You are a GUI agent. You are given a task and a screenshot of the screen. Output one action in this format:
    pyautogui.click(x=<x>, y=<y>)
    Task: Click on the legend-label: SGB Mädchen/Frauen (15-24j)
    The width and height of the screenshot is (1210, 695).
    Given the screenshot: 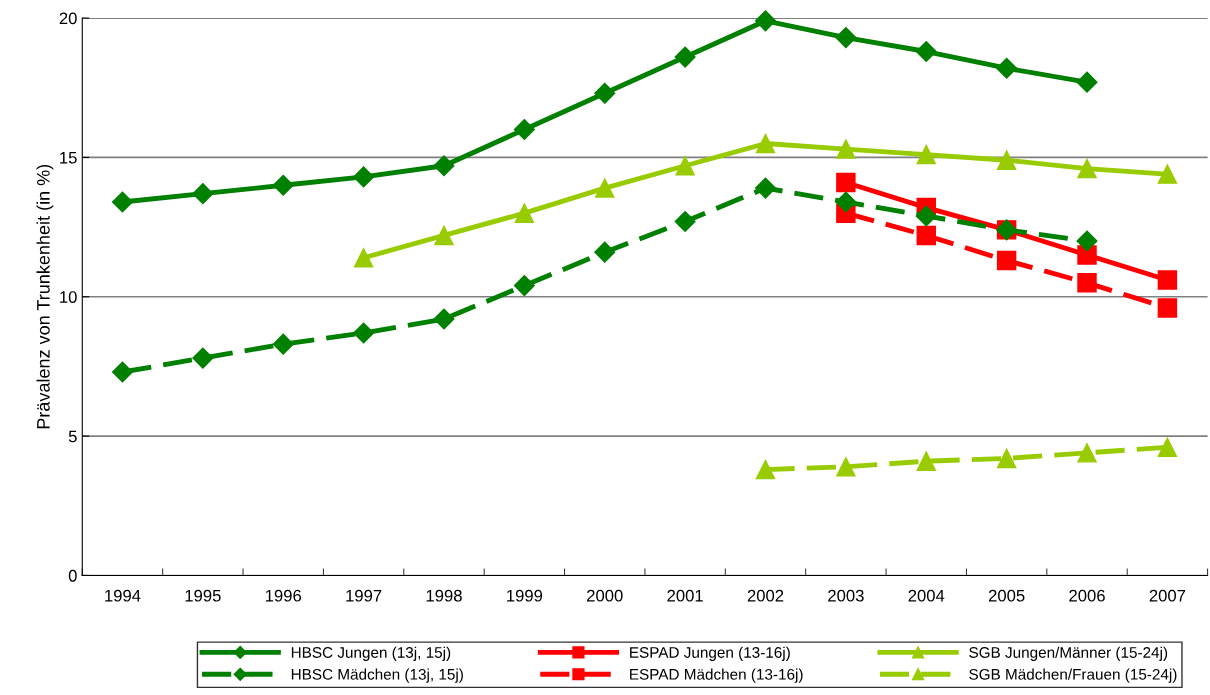 What is the action you would take?
    pyautogui.click(x=1073, y=675)
    